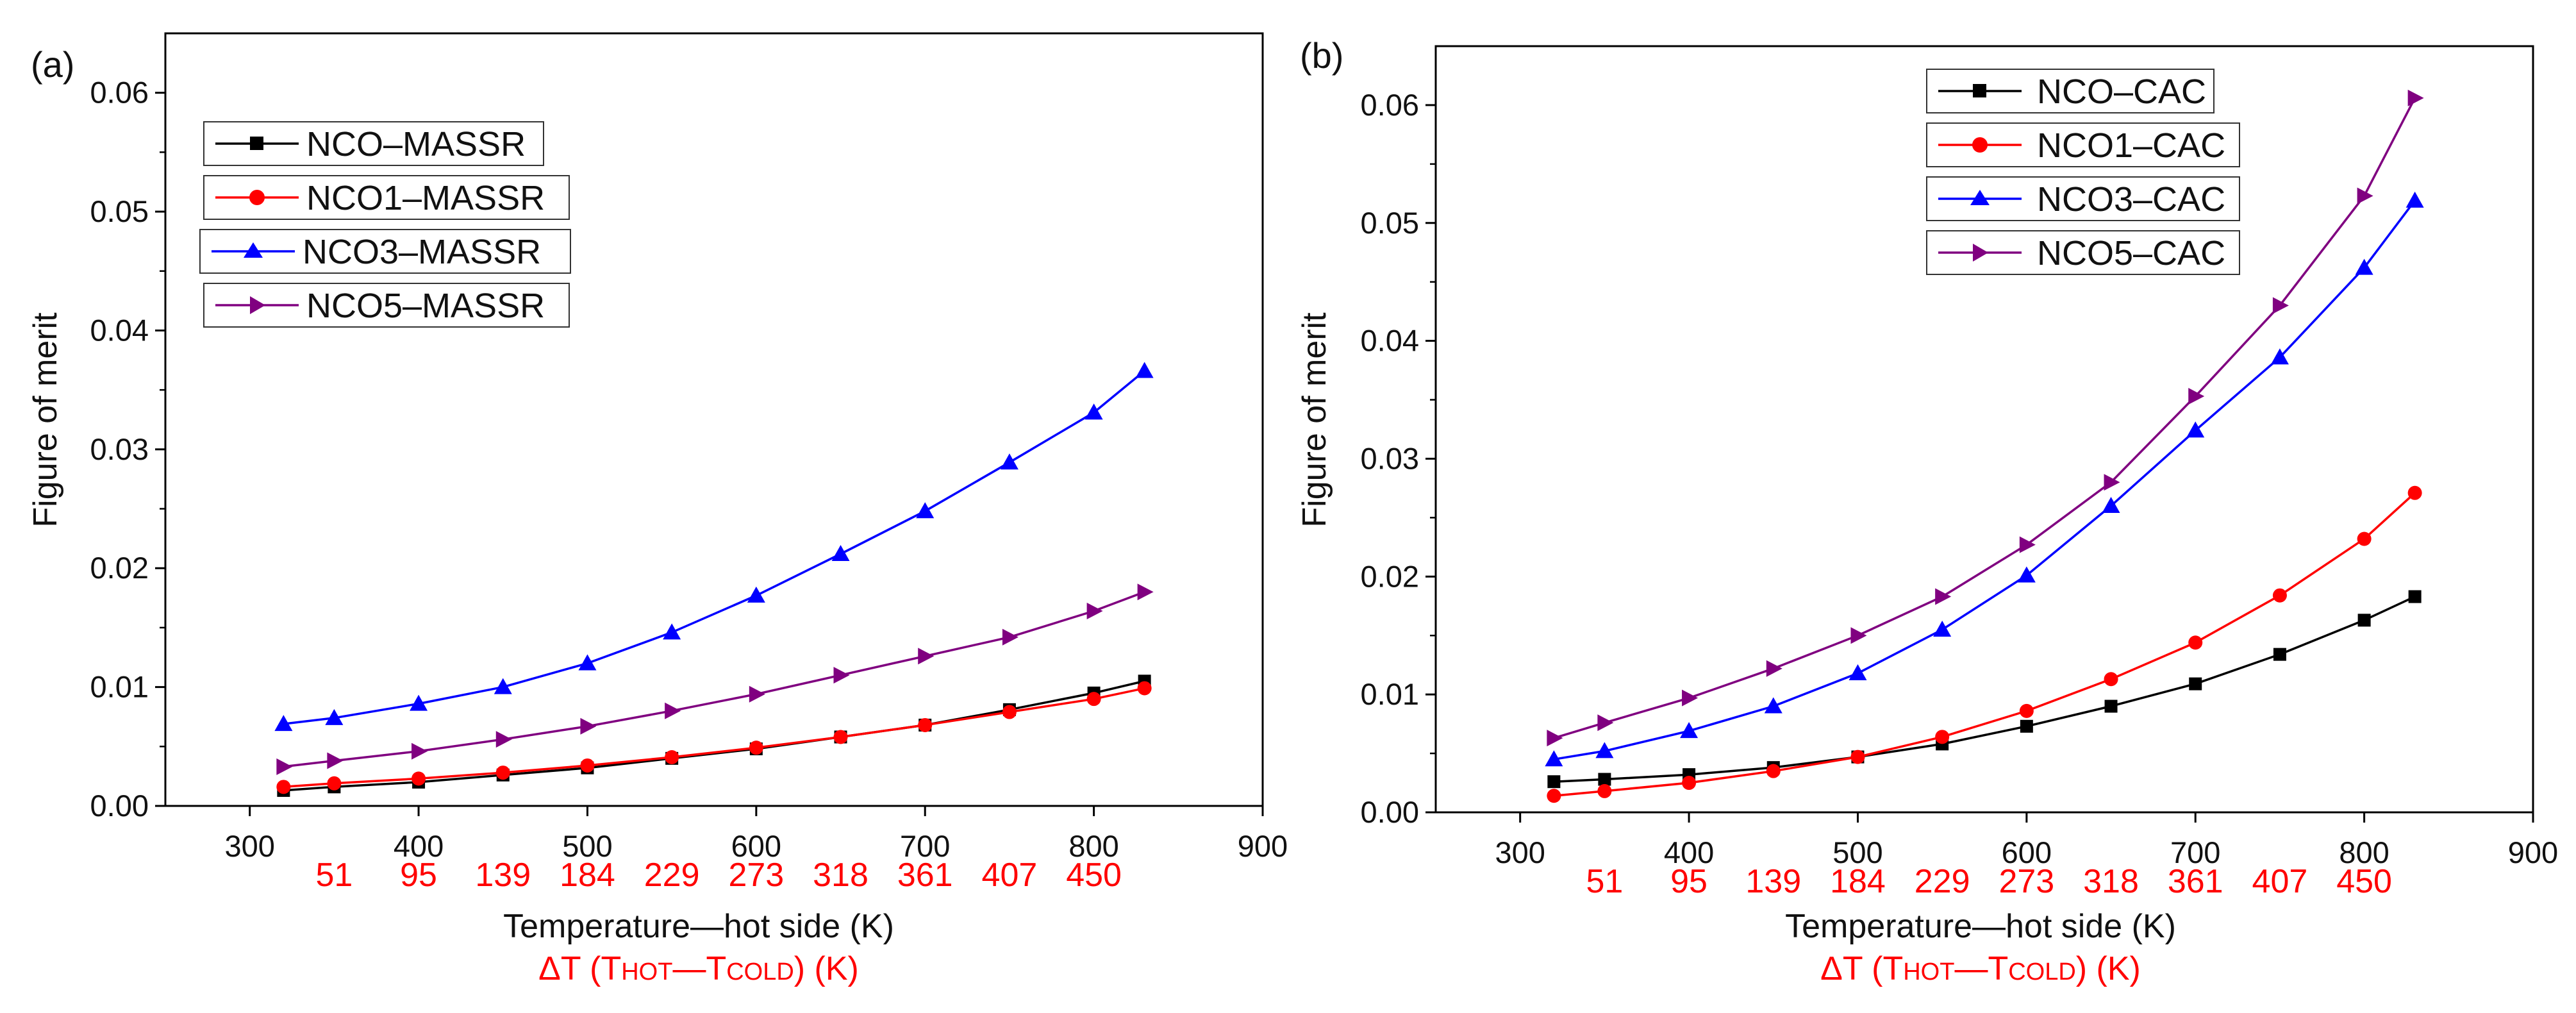 The image size is (2576, 1013). What do you see at coordinates (1263, 846) in the screenshot?
I see `panel-a-x-tick-label: 900` at bounding box center [1263, 846].